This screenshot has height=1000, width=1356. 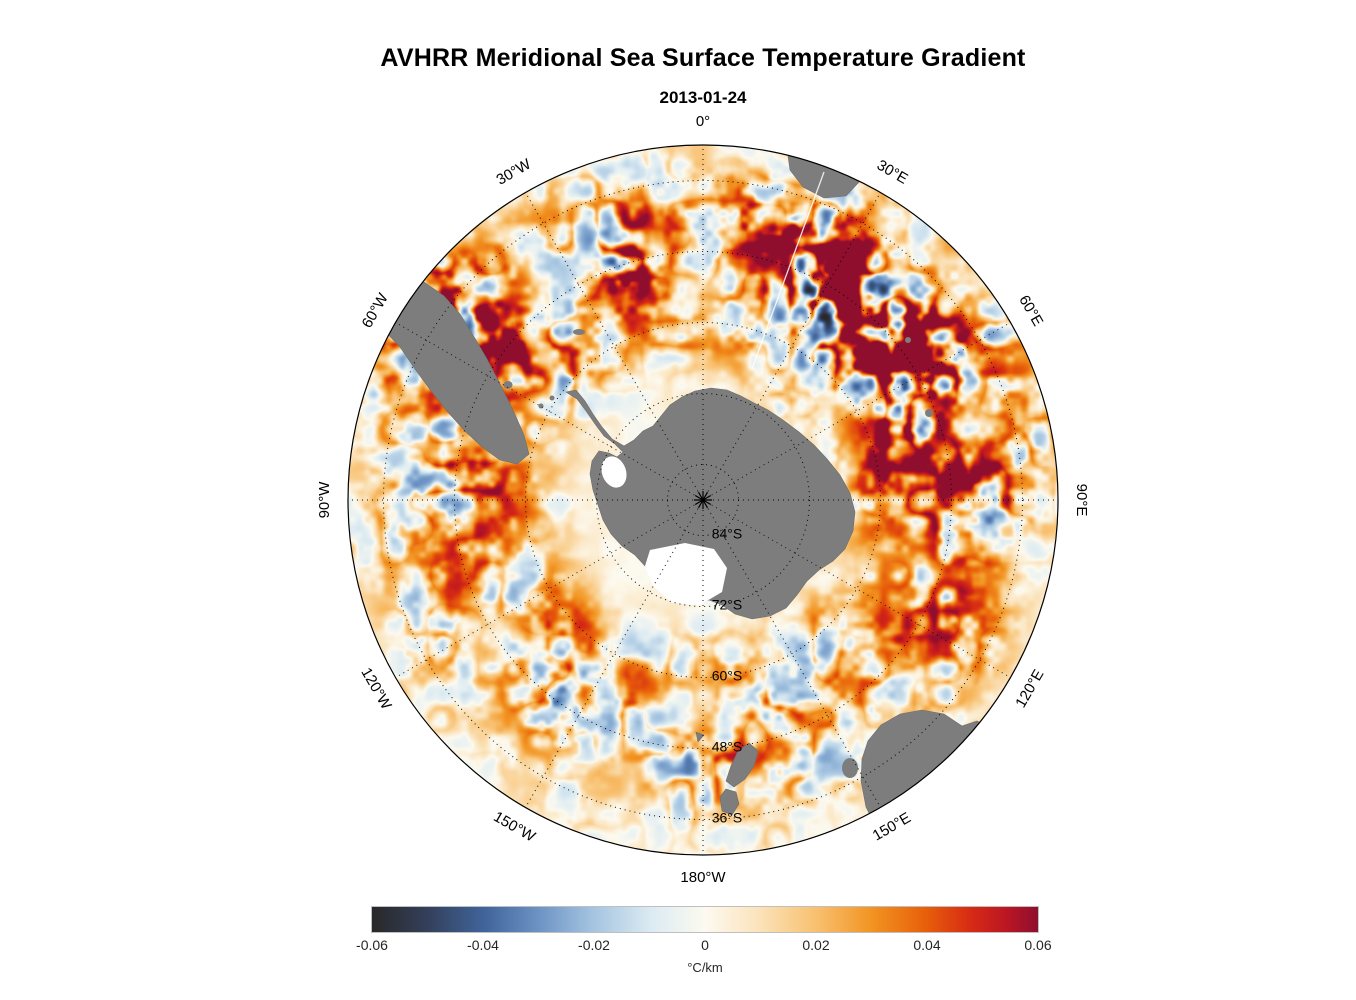 I want to click on africa-landmass, so click(x=823, y=172).